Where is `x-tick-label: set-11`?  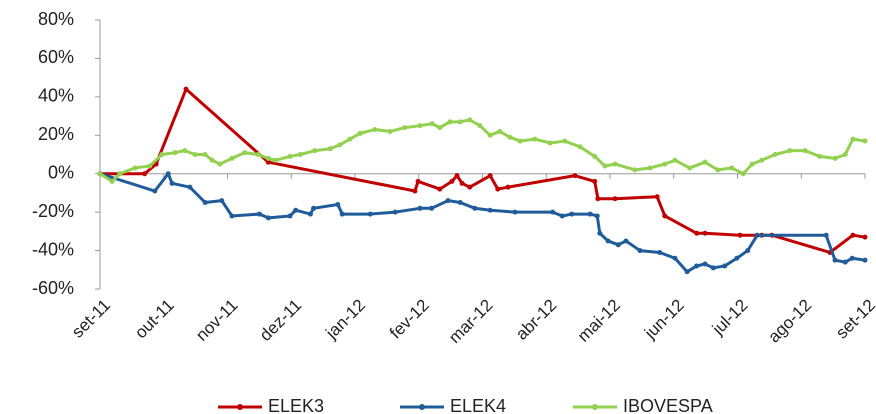 x-tick-label: set-11 is located at coordinates (91, 319).